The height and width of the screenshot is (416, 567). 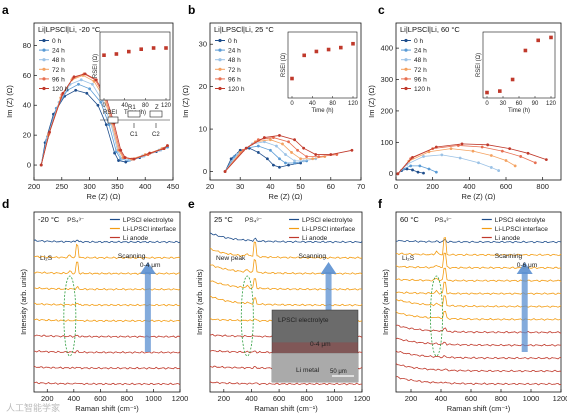 What do you see at coordinates (76, 220) in the screenshot?
I see `d-peak-label: PS₄³⁻` at bounding box center [76, 220].